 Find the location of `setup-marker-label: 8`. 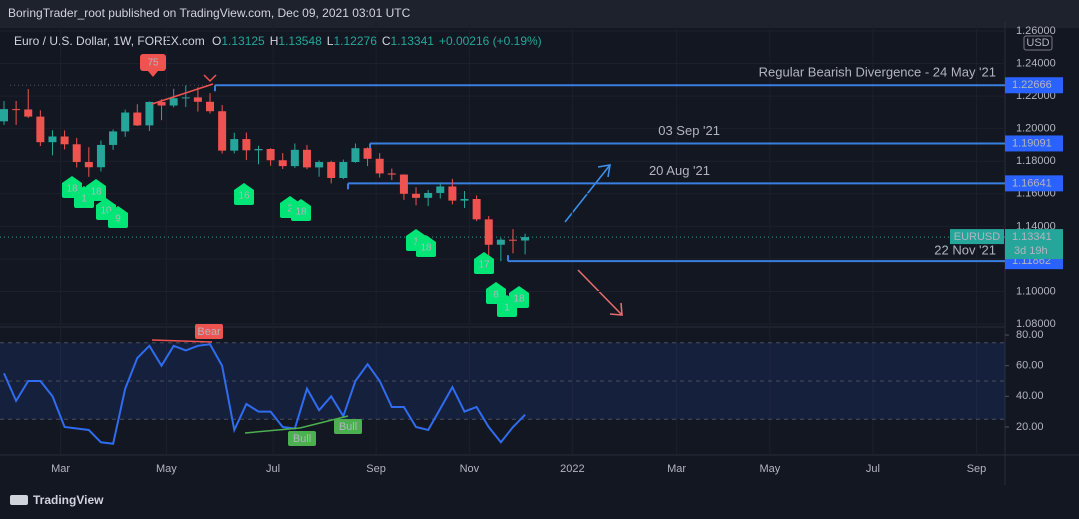

setup-marker-label: 8 is located at coordinates (496, 295).